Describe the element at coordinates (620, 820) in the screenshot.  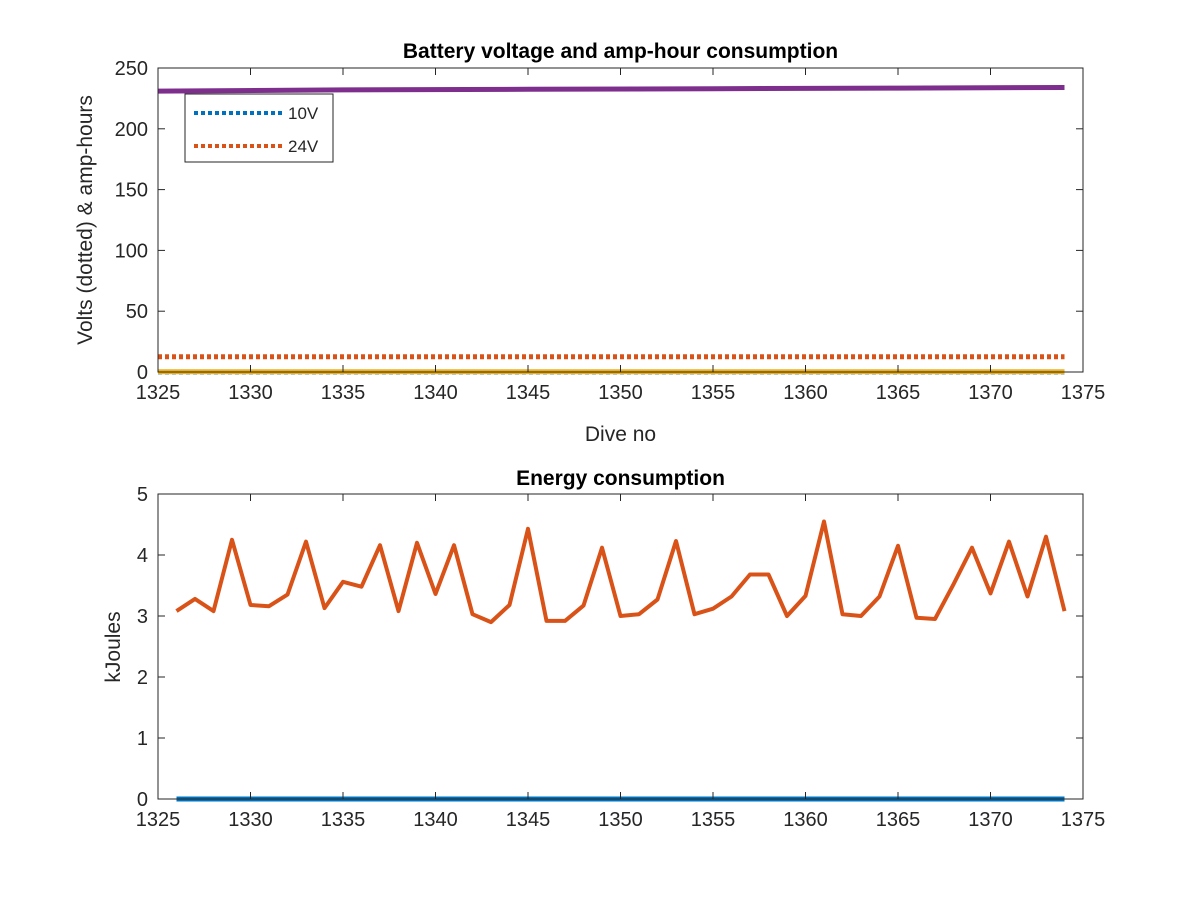
I see `plot2-xtick-label: 1350` at that location.